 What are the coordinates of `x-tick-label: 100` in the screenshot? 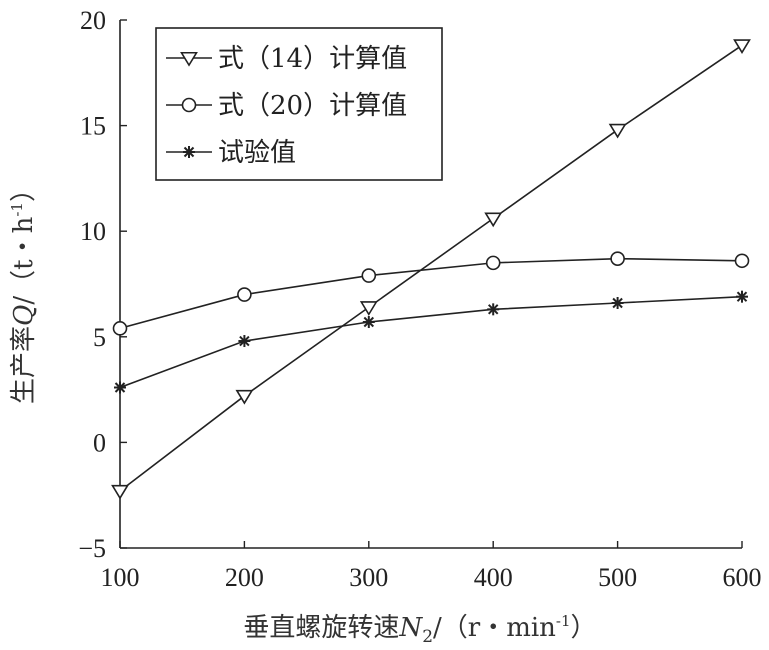 It's located at (120, 577).